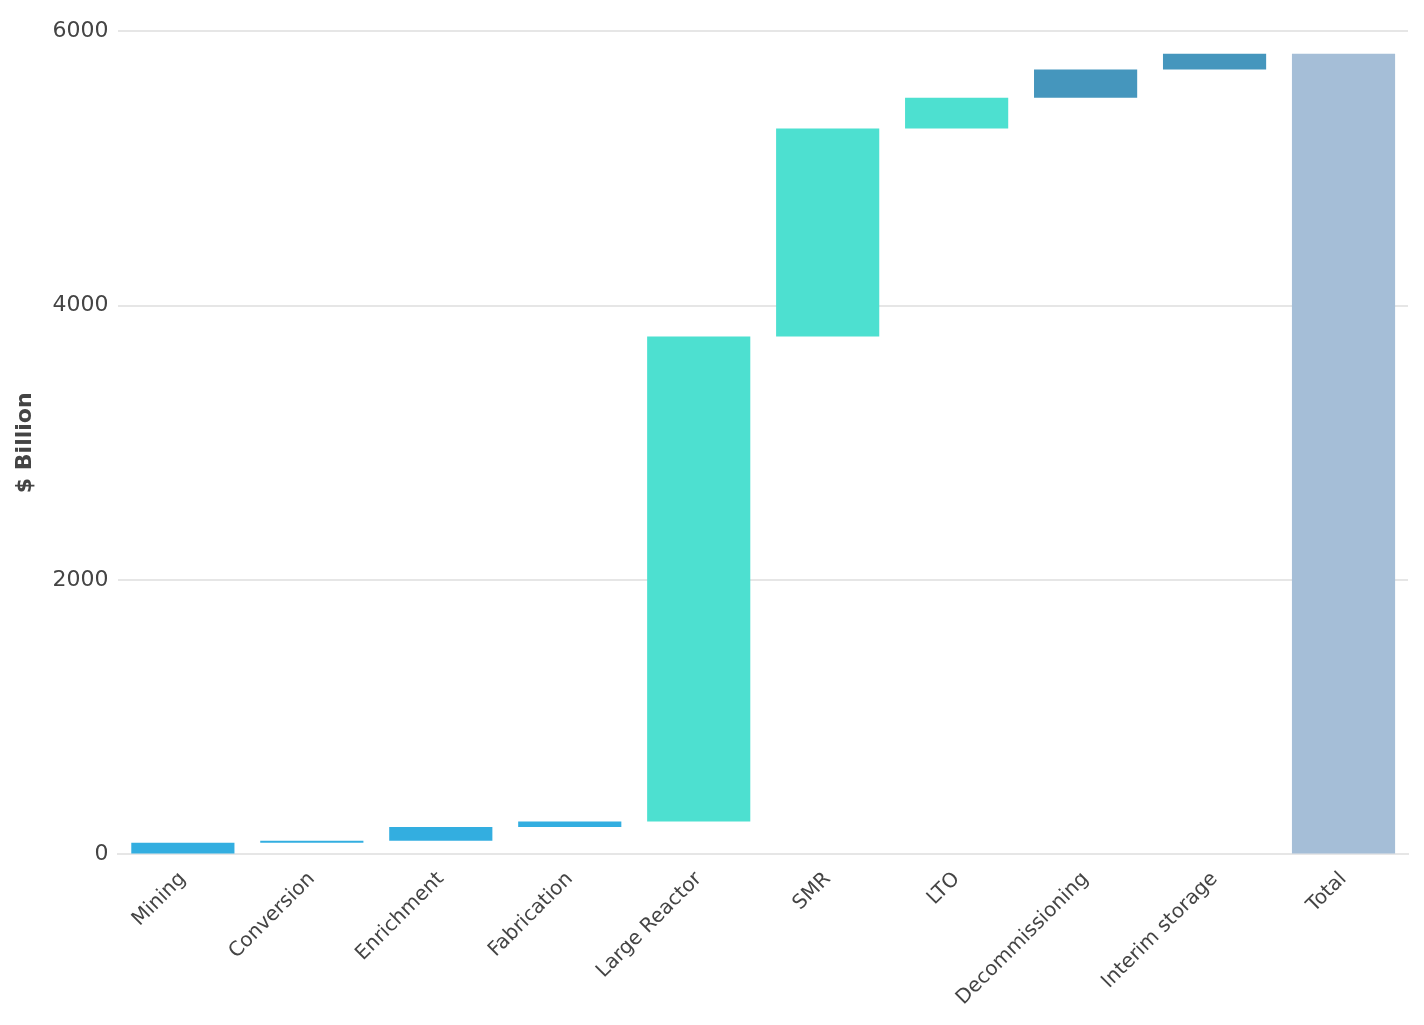 The width and height of the screenshot is (1424, 1025). What do you see at coordinates (80, 304) in the screenshot?
I see `y-tick-label: 4000` at bounding box center [80, 304].